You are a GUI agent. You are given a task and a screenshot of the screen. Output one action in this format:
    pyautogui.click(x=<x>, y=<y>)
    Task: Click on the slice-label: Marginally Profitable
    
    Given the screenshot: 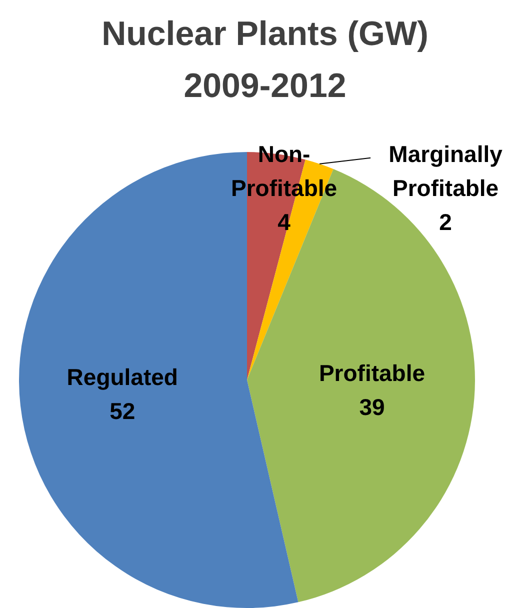 What is the action you would take?
    pyautogui.click(x=445, y=170)
    